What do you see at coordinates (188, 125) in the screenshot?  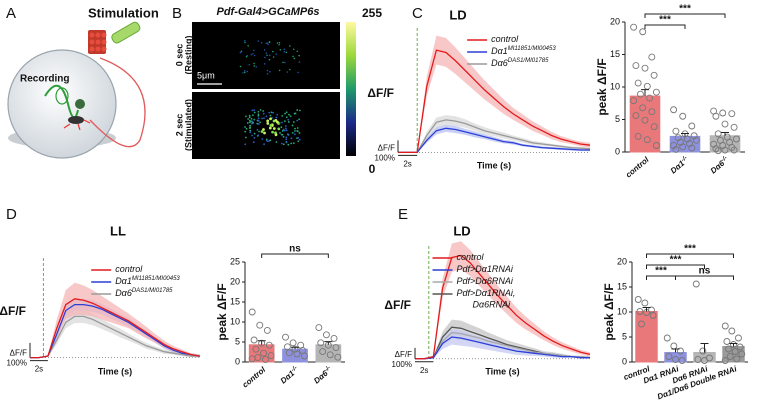 I see `row-state: (Stimulated)` at bounding box center [188, 125].